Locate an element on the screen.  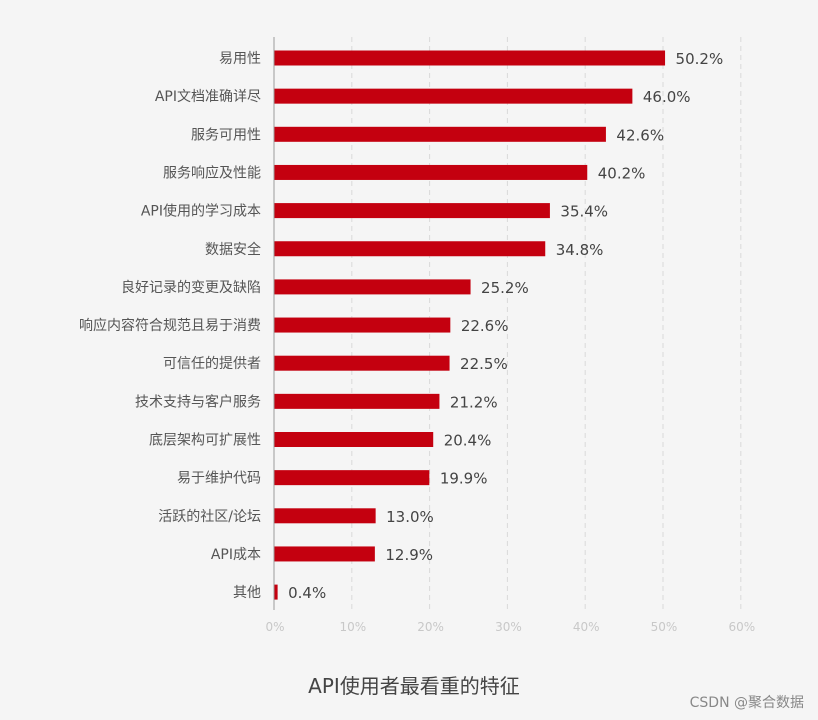
category-label: API使用的学习成本 is located at coordinates (201, 211).